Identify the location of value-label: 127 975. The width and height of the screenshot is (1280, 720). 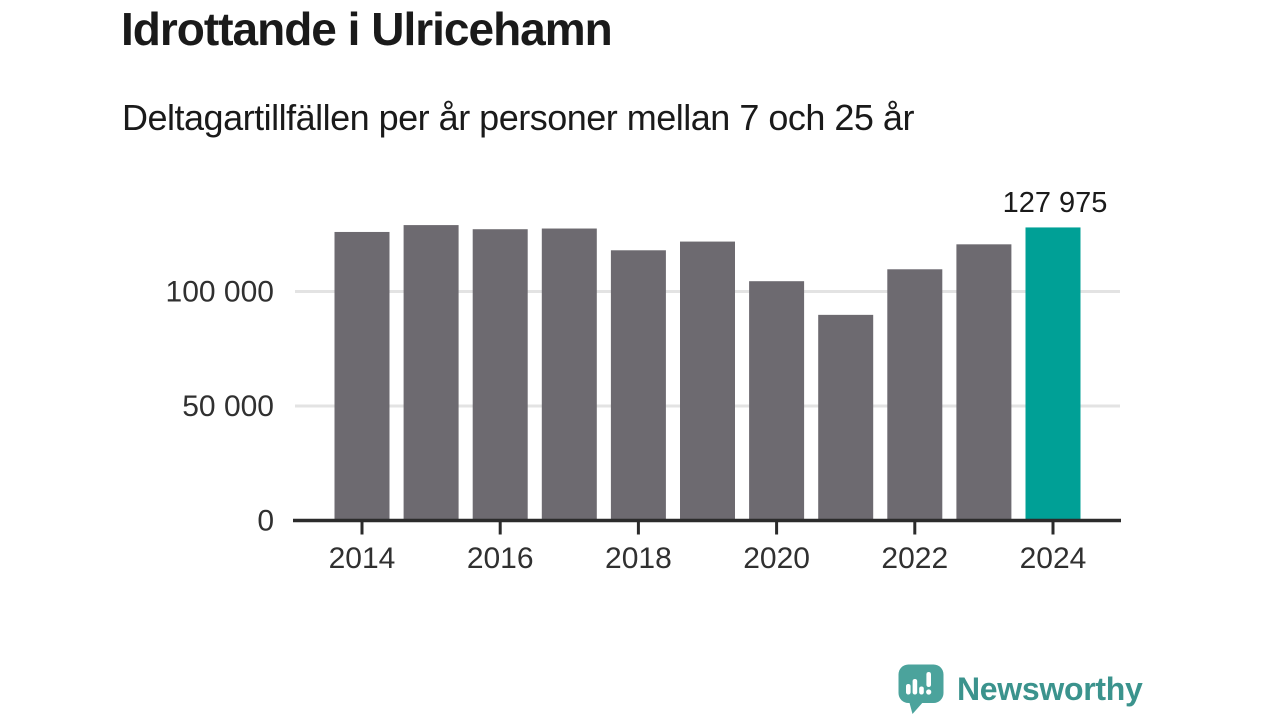
(1055, 203).